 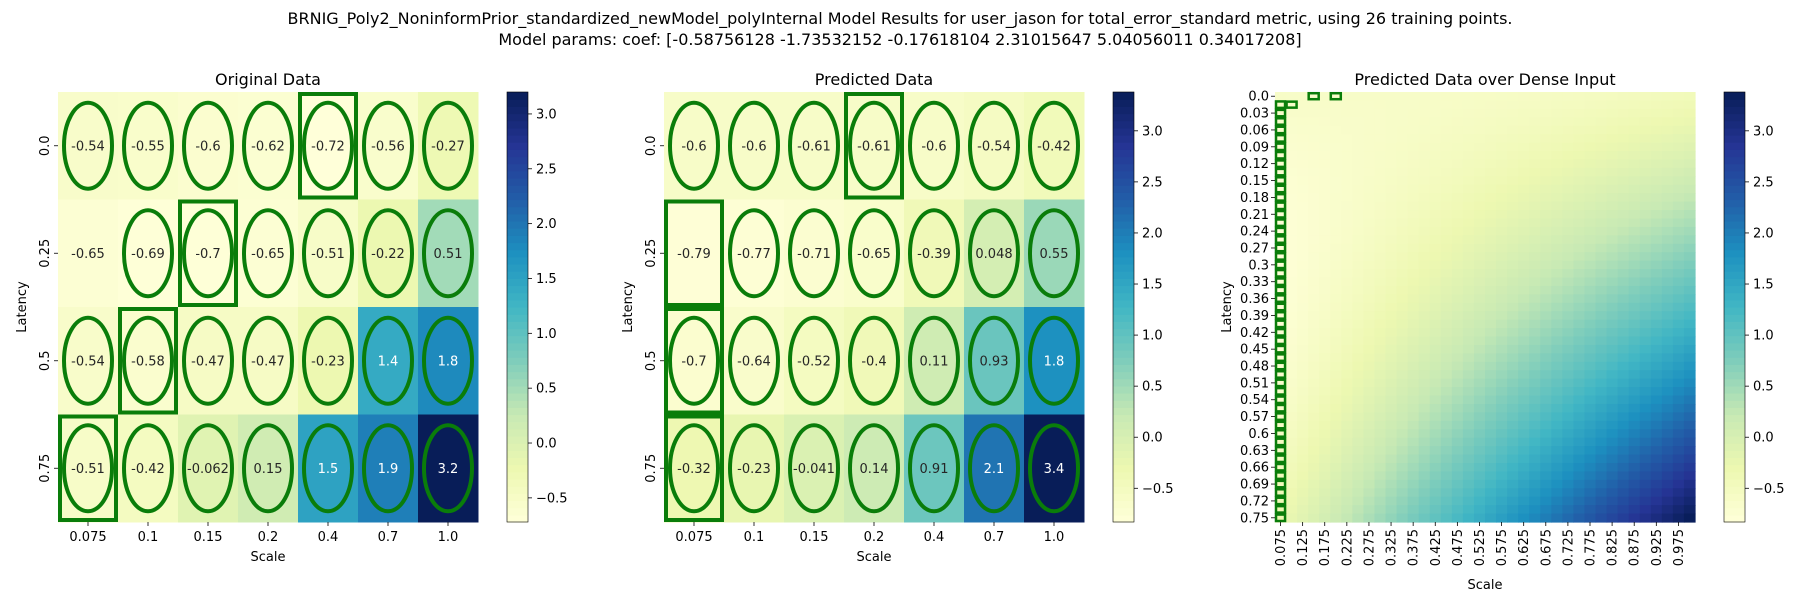 I want to click on cell-value-label: -0.54, so click(x=88, y=146).